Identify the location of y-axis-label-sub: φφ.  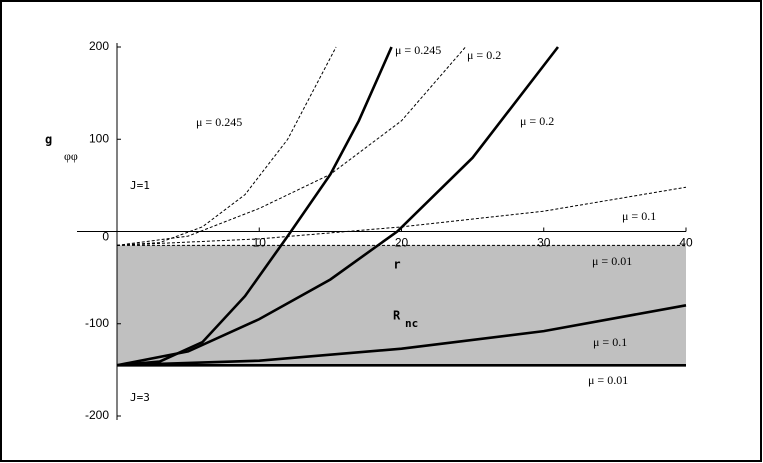
(71, 156).